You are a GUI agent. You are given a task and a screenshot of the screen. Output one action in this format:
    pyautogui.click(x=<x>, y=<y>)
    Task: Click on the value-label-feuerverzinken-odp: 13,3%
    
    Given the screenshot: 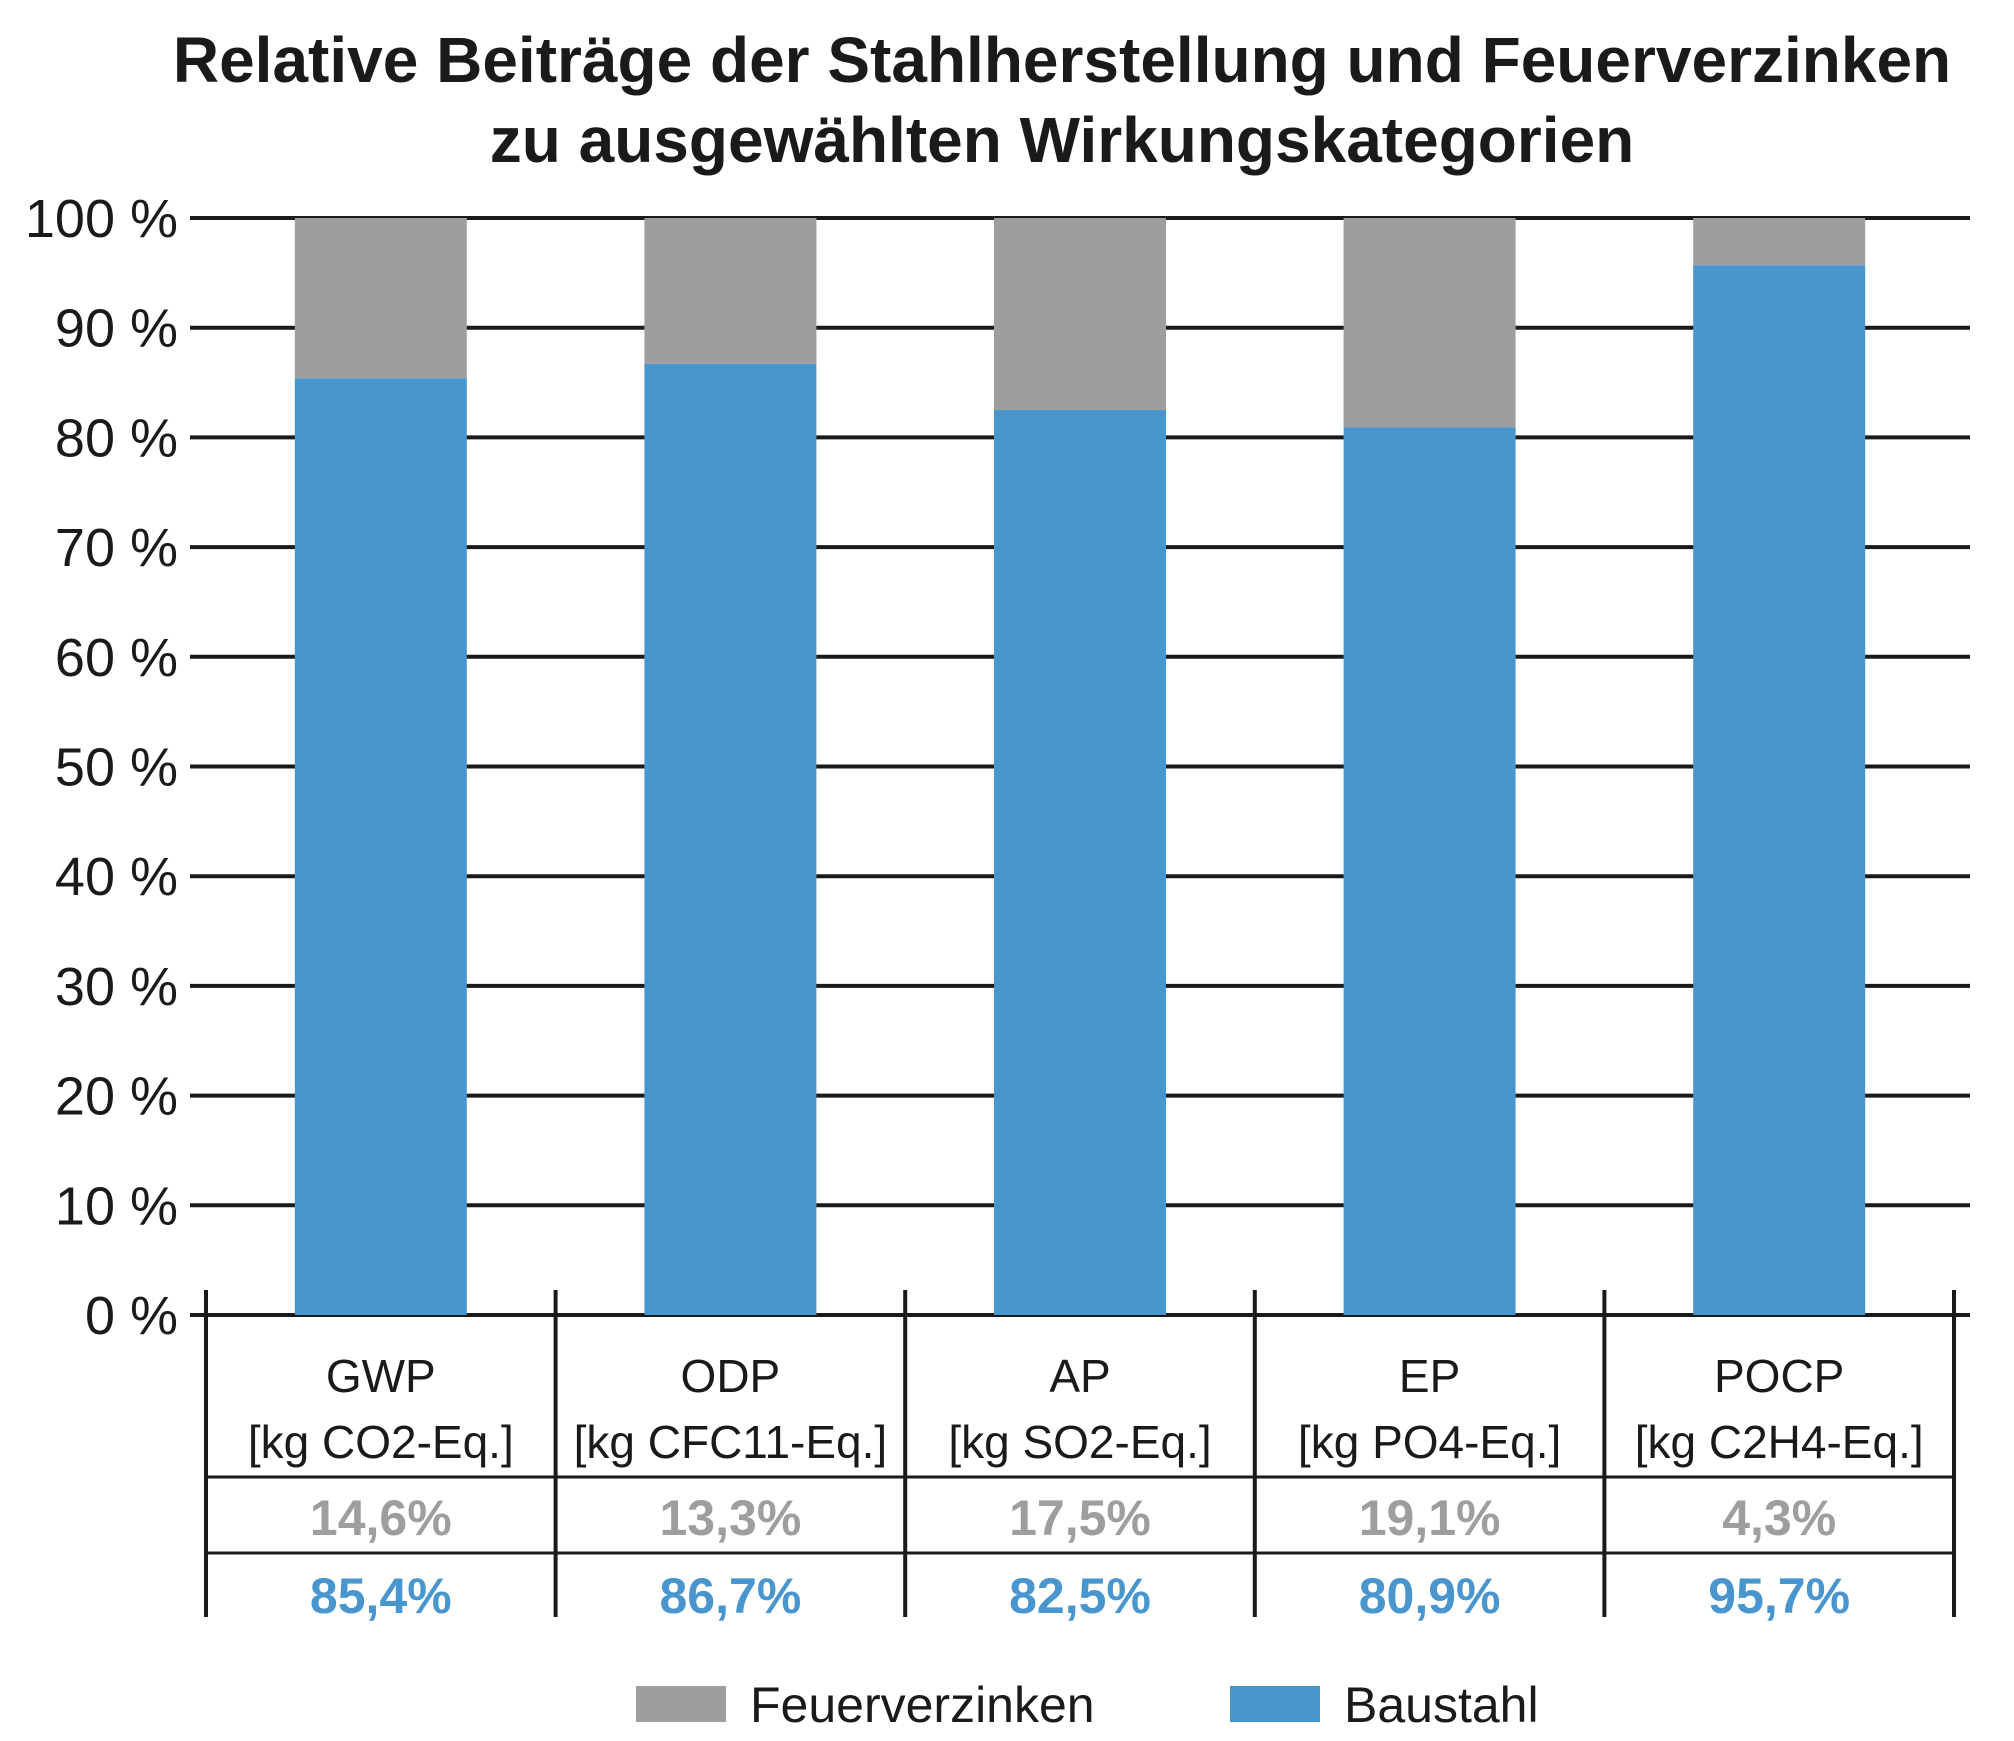 What is the action you would take?
    pyautogui.click(x=731, y=1518)
    